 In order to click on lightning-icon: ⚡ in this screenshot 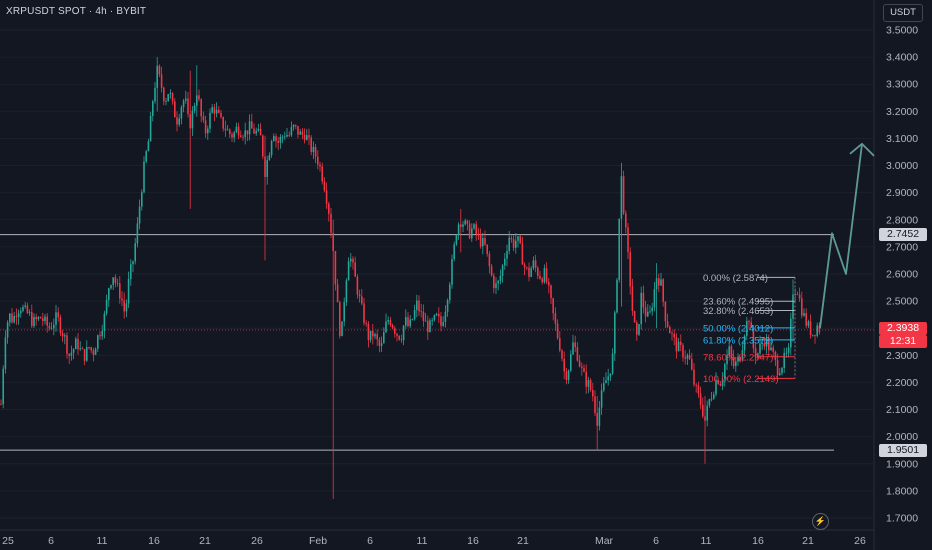, I will do `click(820, 521)`.